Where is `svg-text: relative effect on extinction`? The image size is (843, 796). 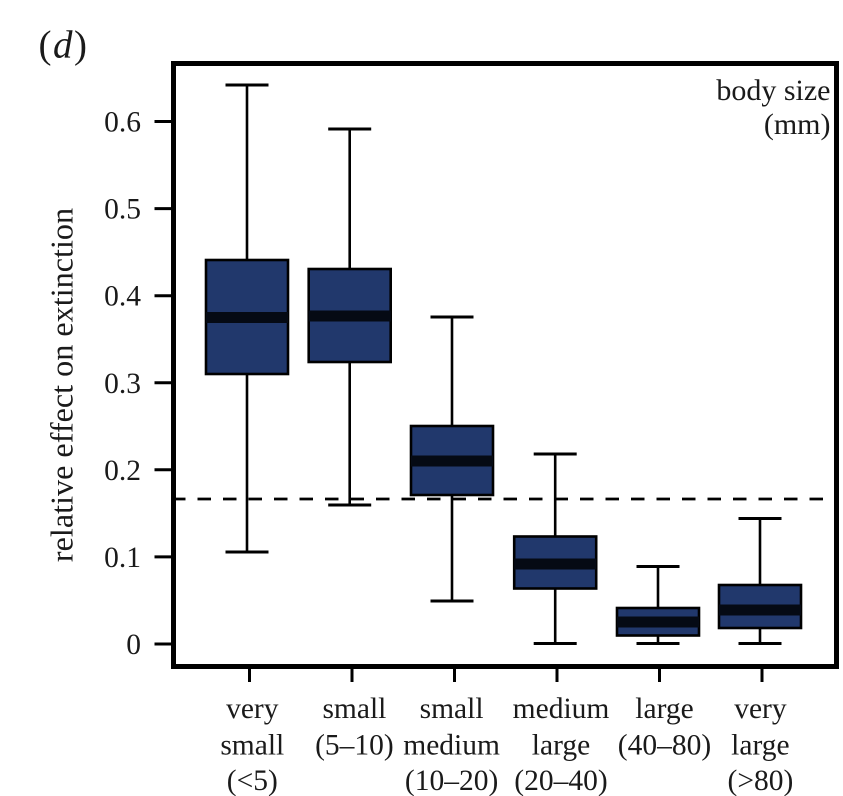
svg-text: relative effect on extinction is located at coordinates (62, 385).